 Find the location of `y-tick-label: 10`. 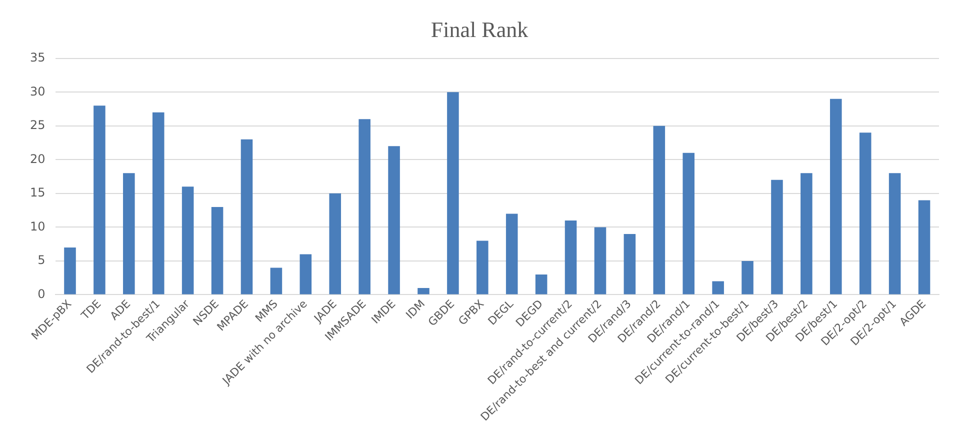

y-tick-label: 10 is located at coordinates (38, 226).